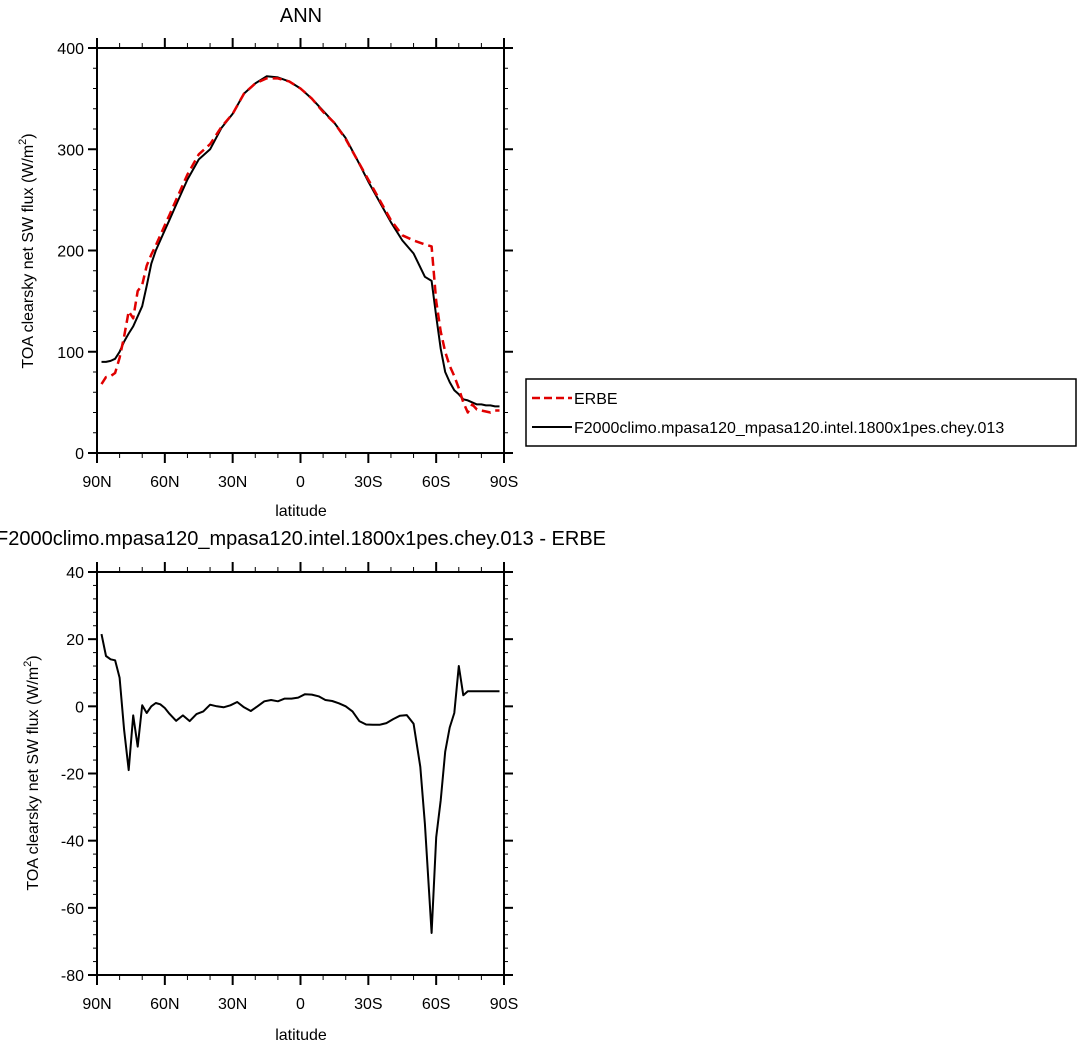 This screenshot has width=1082, height=1047. What do you see at coordinates (28, 135) in the screenshot?
I see `top-y-axis-label-end: )` at bounding box center [28, 135].